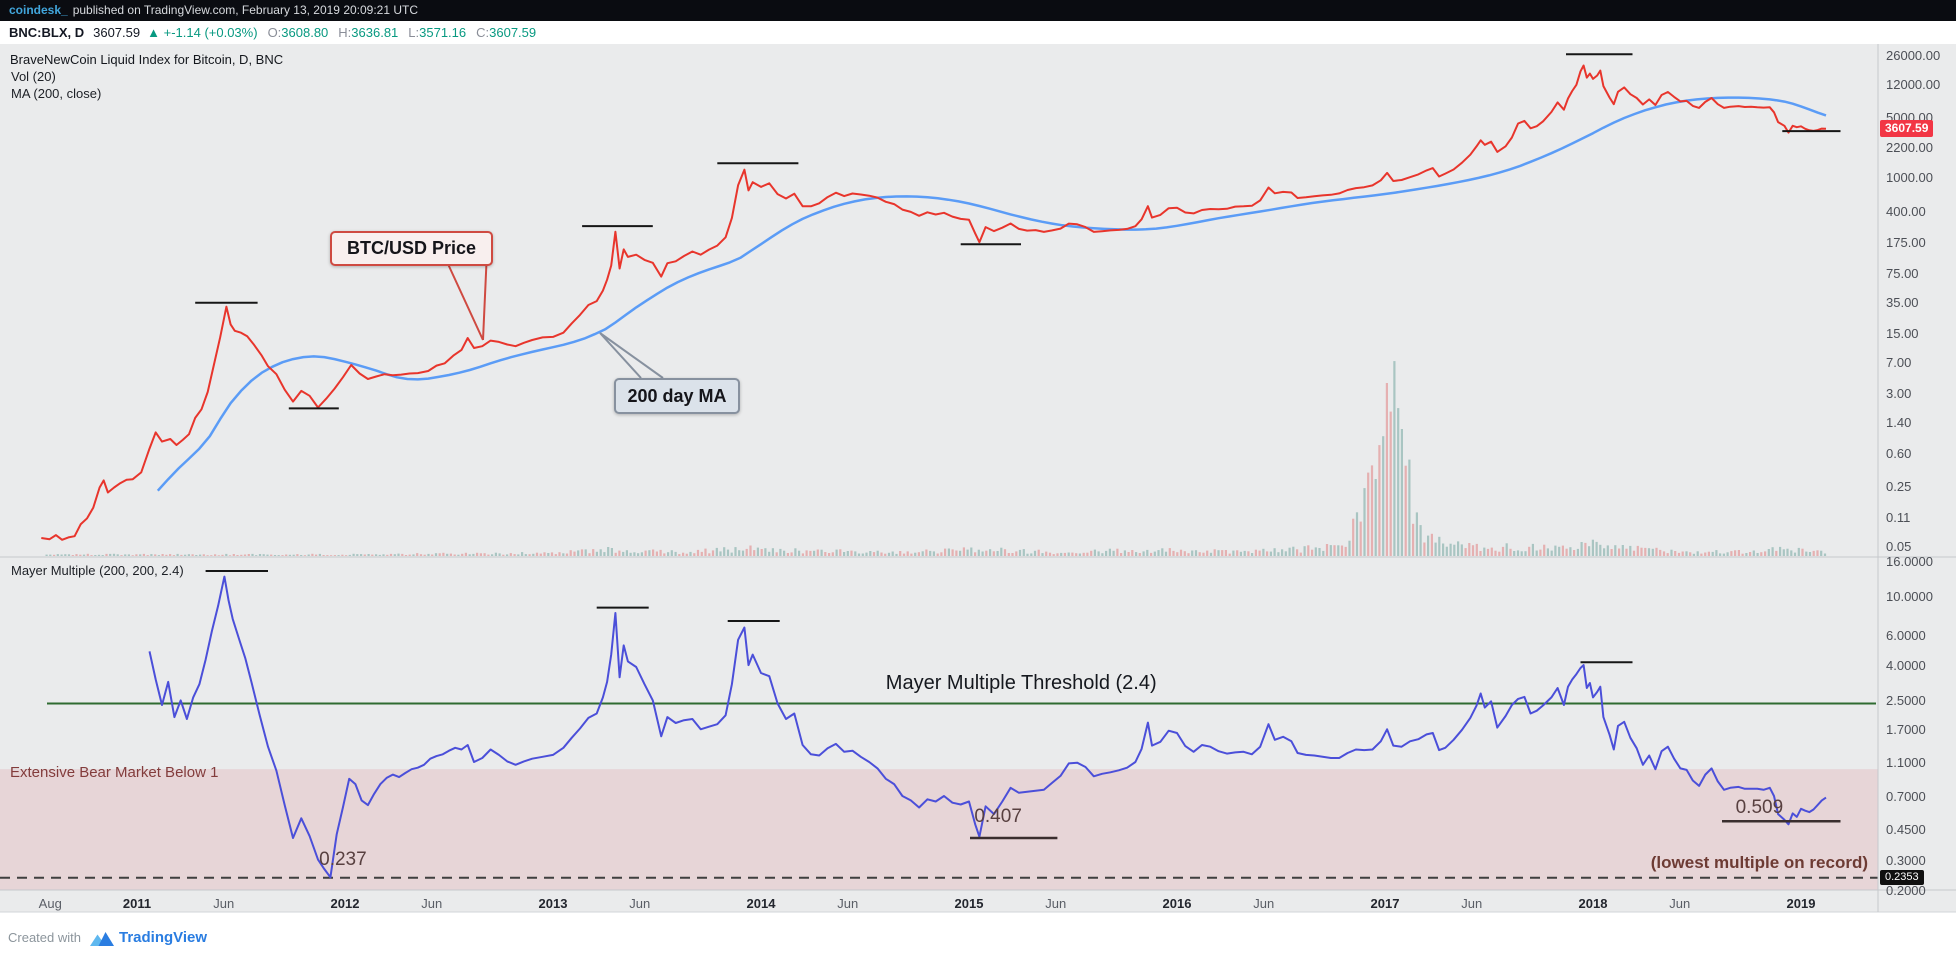  I want to click on volume-indicator-legend: Vol (20), so click(33, 76).